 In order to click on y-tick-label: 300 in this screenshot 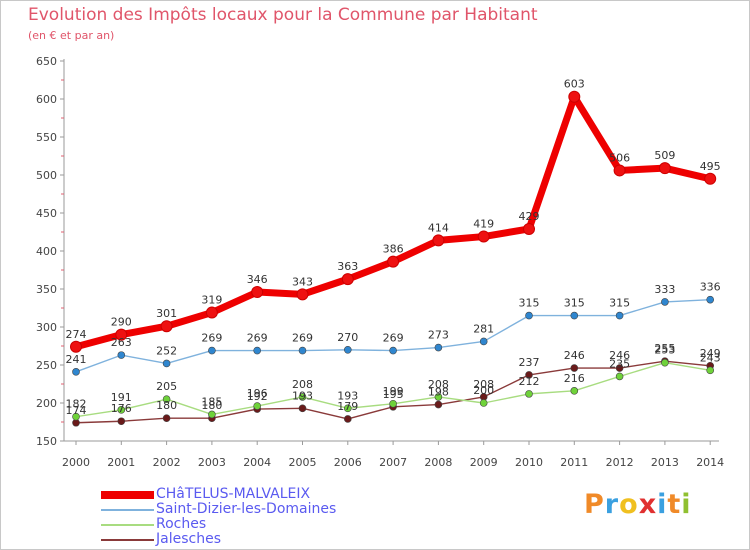, I will do `click(46, 327)`.